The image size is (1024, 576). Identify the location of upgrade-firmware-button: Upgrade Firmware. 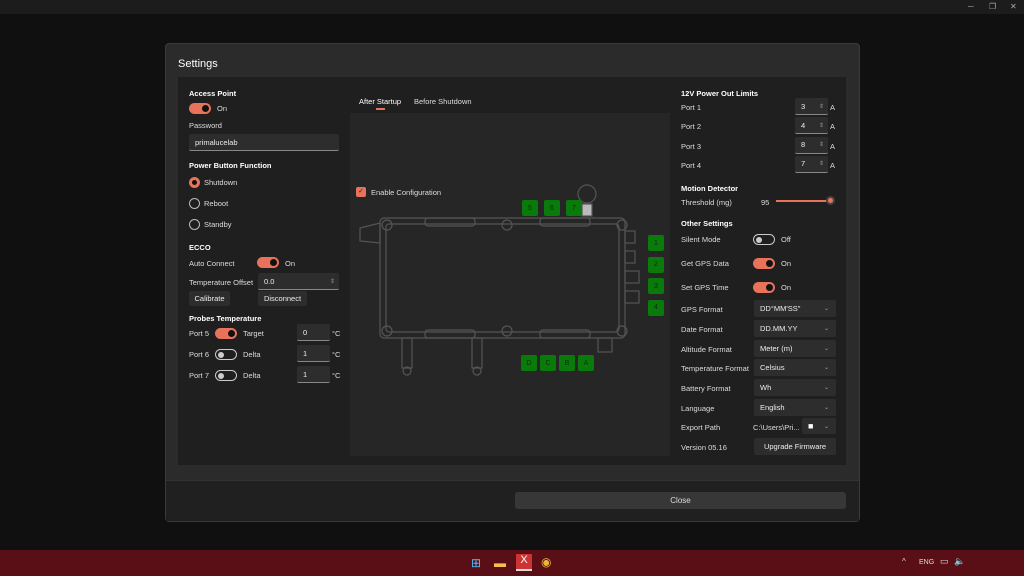
(795, 446).